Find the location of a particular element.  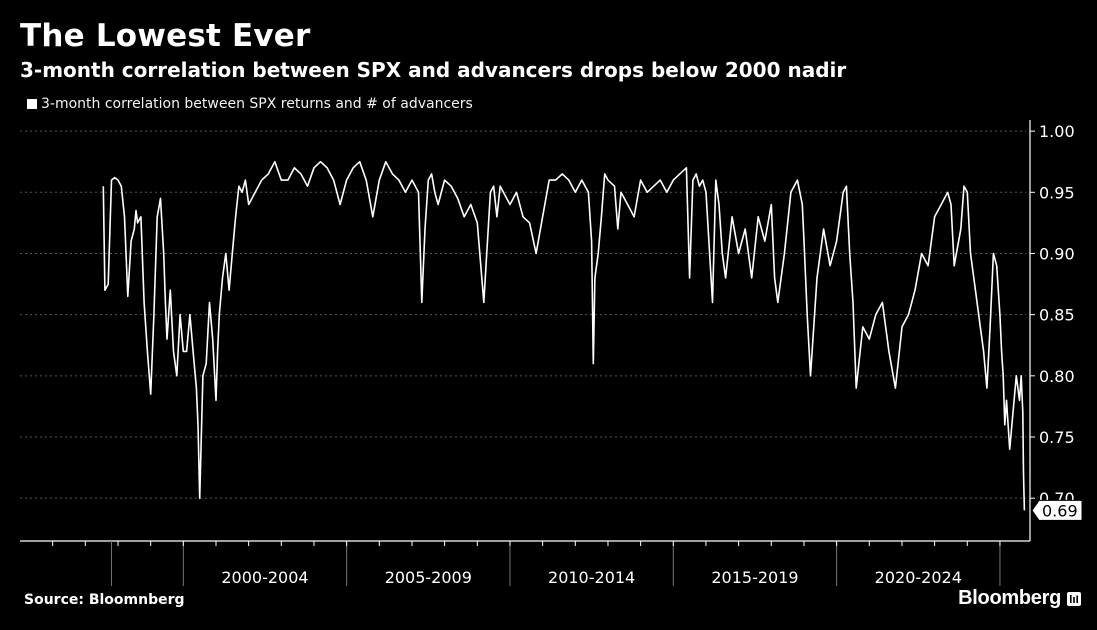

last-value-callout: 0.69 is located at coordinates (1057, 510).